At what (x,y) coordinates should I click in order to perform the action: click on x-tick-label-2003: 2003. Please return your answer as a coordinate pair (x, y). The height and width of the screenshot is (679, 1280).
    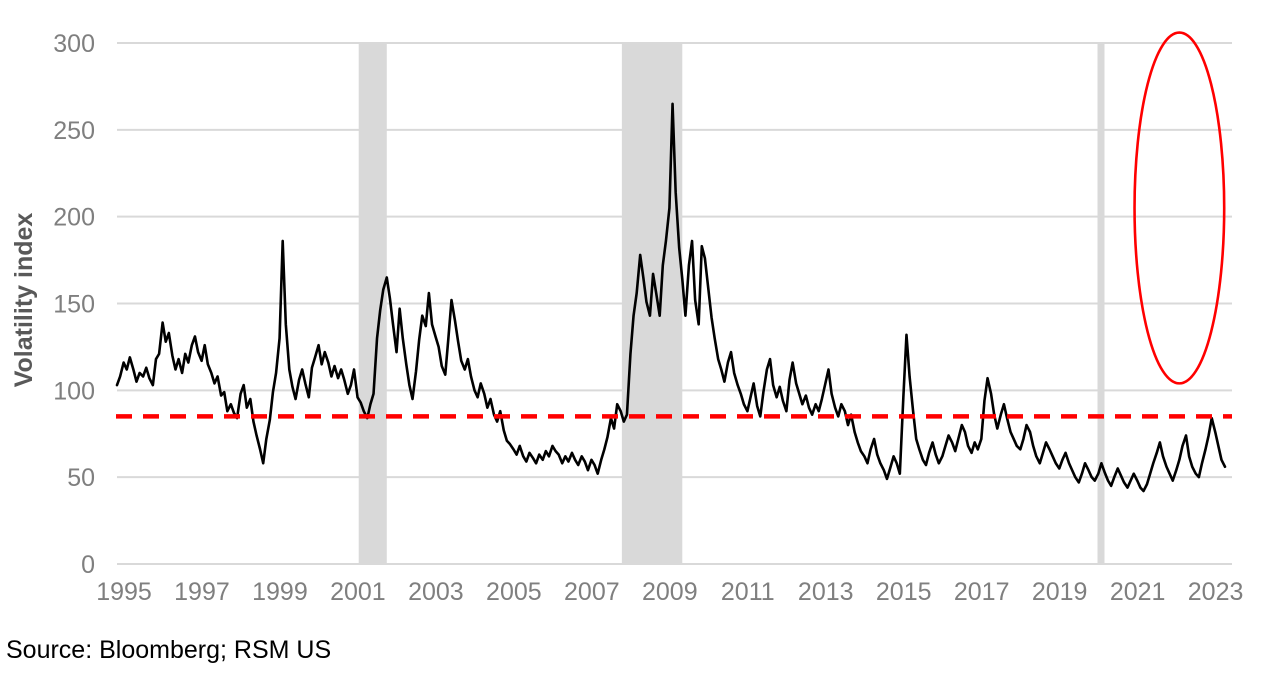
    Looking at the image, I should click on (436, 592).